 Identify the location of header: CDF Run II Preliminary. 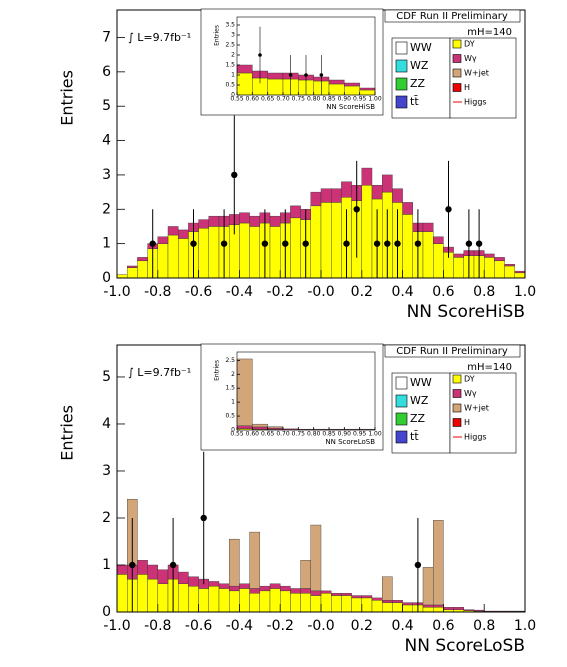
(452, 16).